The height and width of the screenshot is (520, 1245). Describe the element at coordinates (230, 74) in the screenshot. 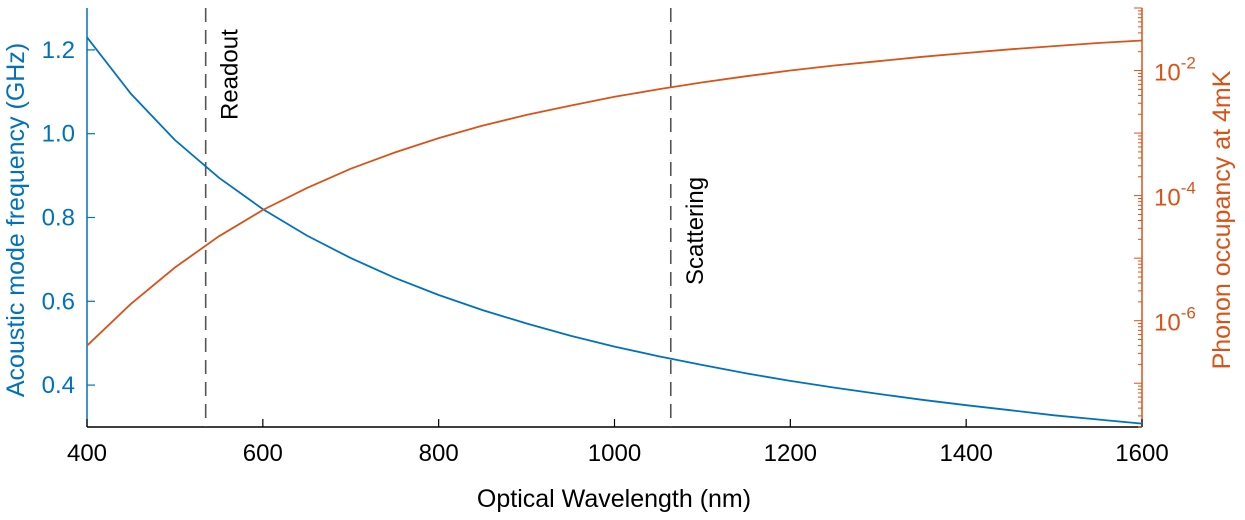

I see `vline-label-readout: Readout` at that location.